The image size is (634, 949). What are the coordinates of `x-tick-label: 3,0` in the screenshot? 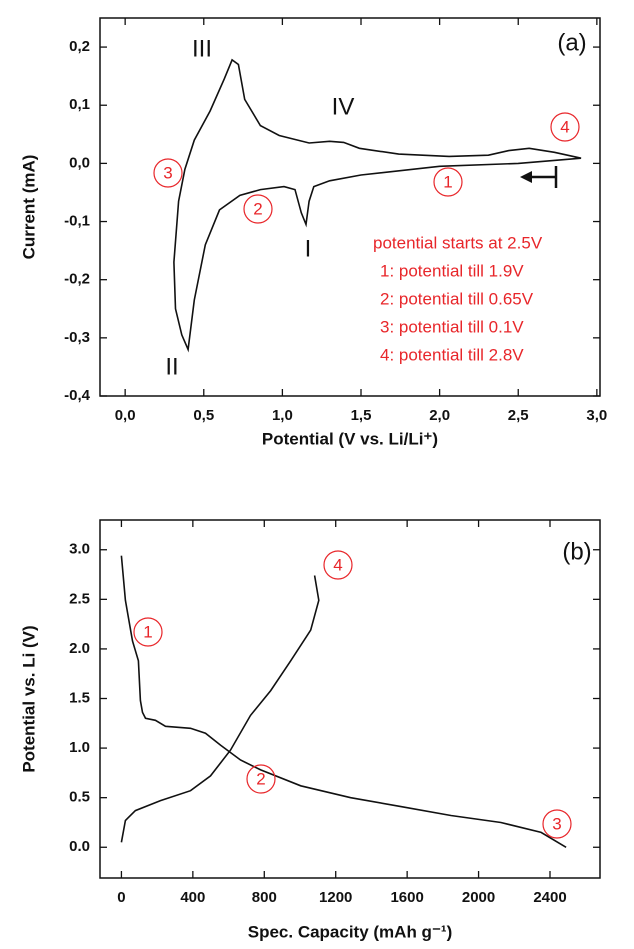 It's located at (596, 415).